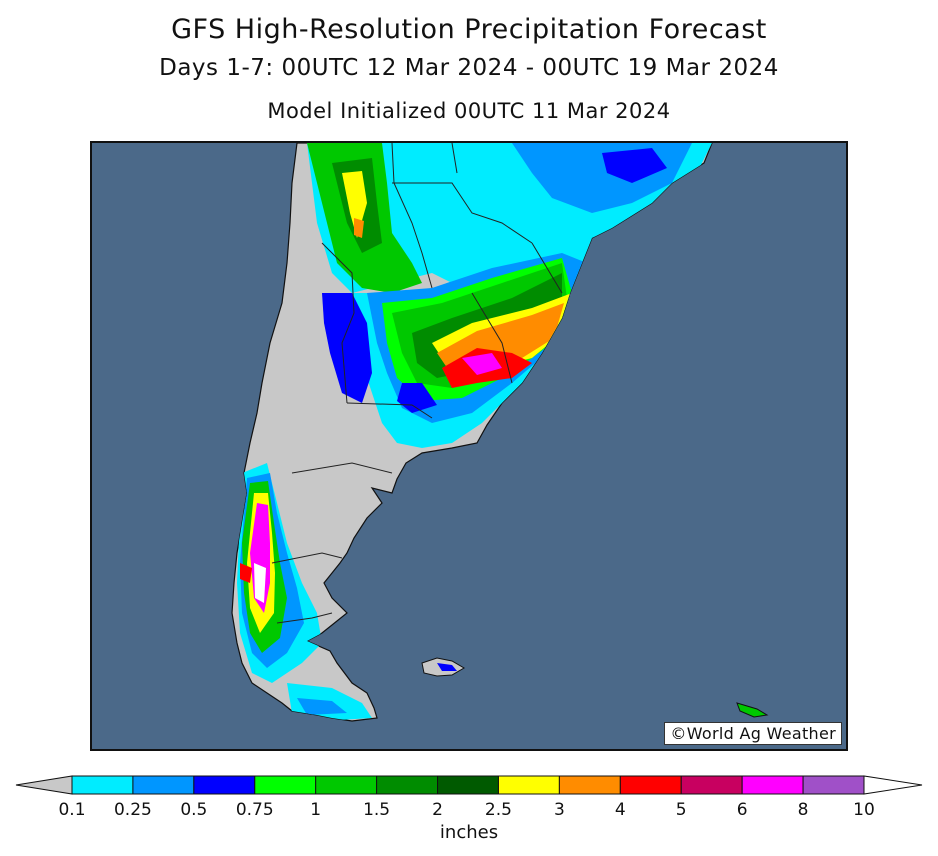  Describe the element at coordinates (803, 810) in the screenshot. I see `legend-tick-label: 8` at that location.